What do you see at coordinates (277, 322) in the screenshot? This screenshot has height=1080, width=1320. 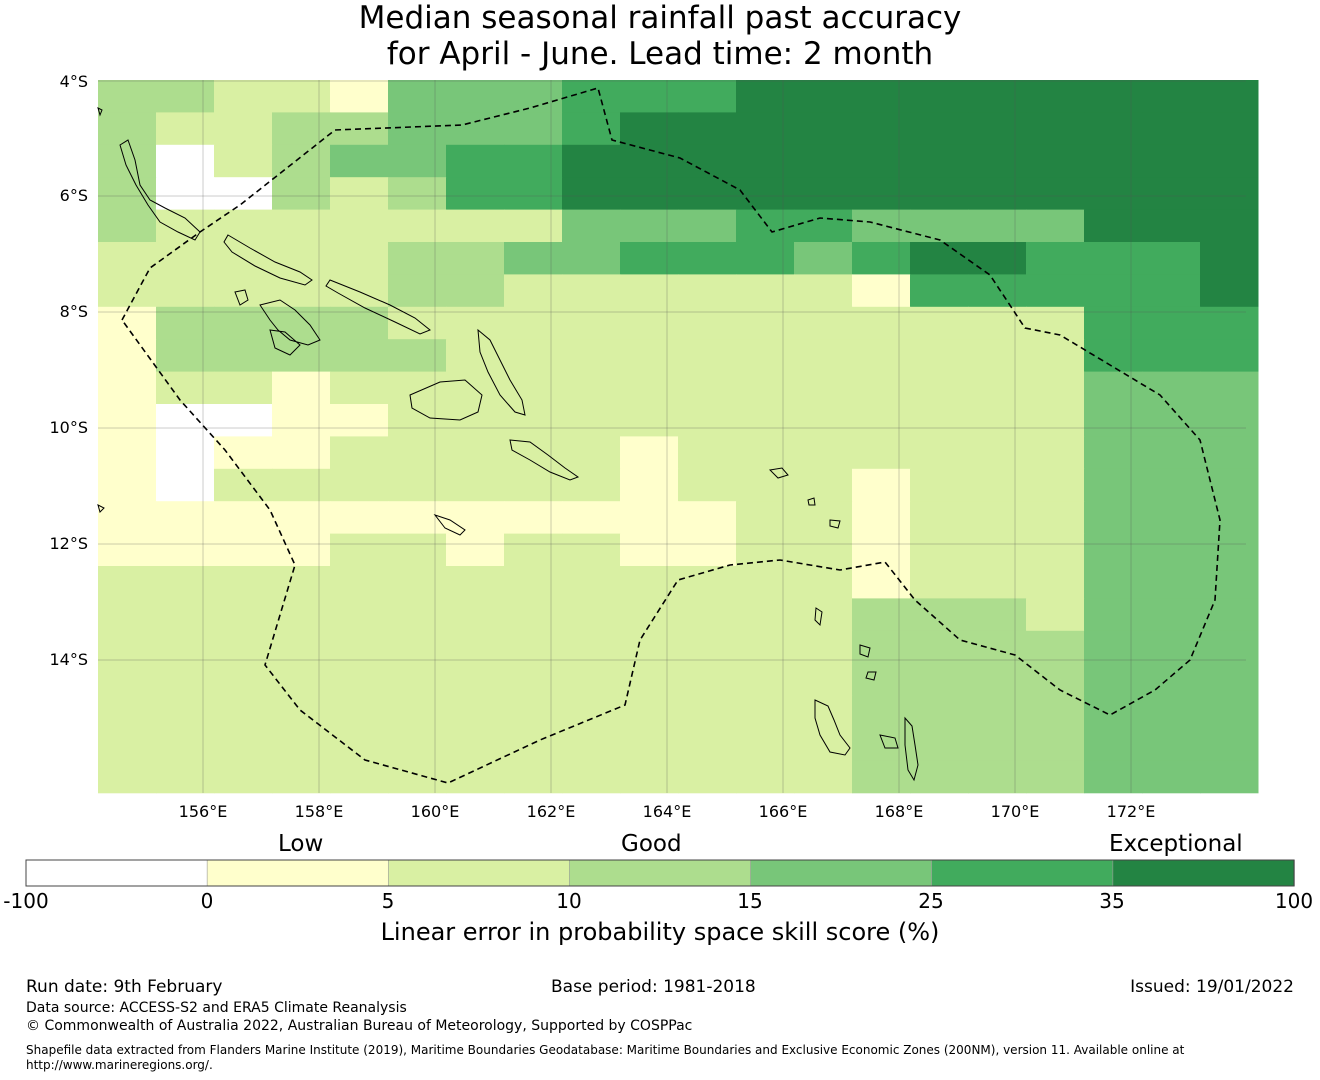 I see `island-new-georgia` at bounding box center [277, 322].